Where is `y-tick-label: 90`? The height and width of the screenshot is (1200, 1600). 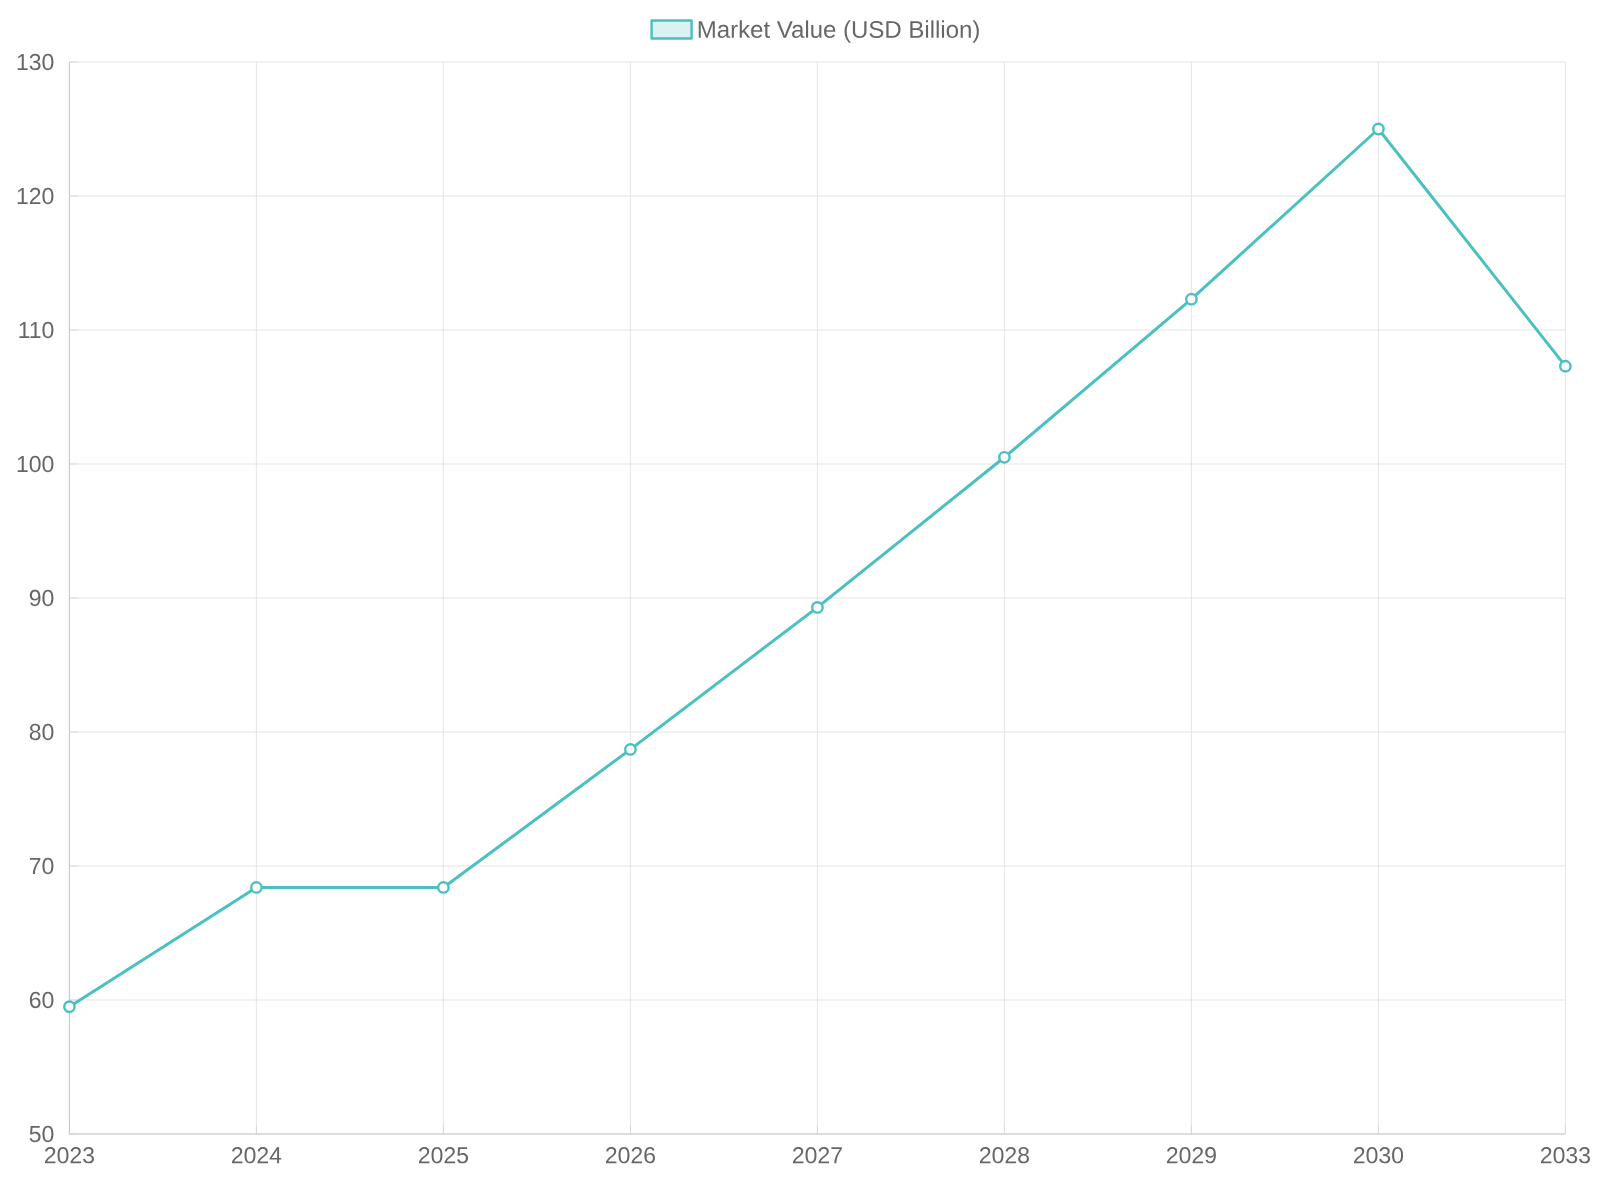
y-tick-label: 90 is located at coordinates (41, 598).